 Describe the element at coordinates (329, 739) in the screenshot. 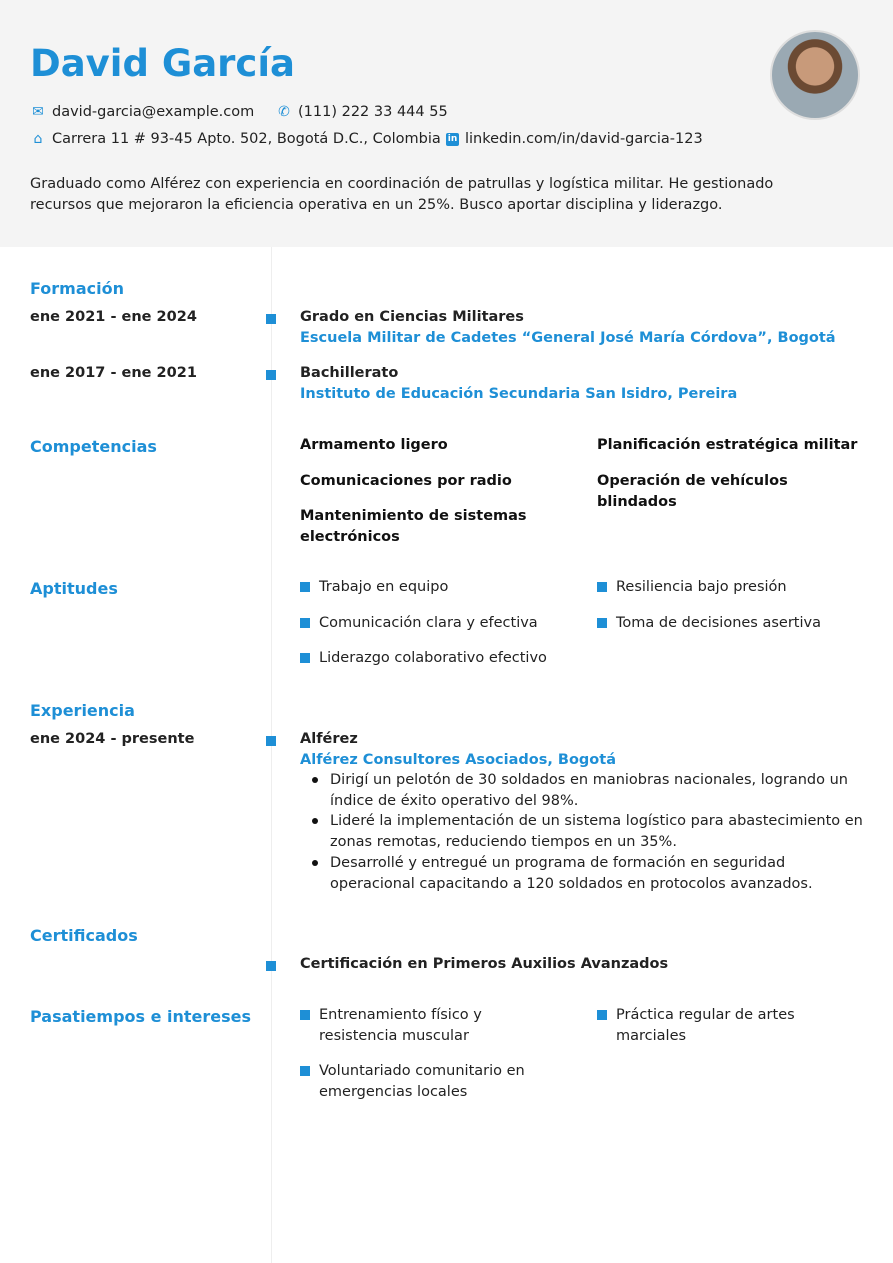

I see `role: Alférez` at that location.